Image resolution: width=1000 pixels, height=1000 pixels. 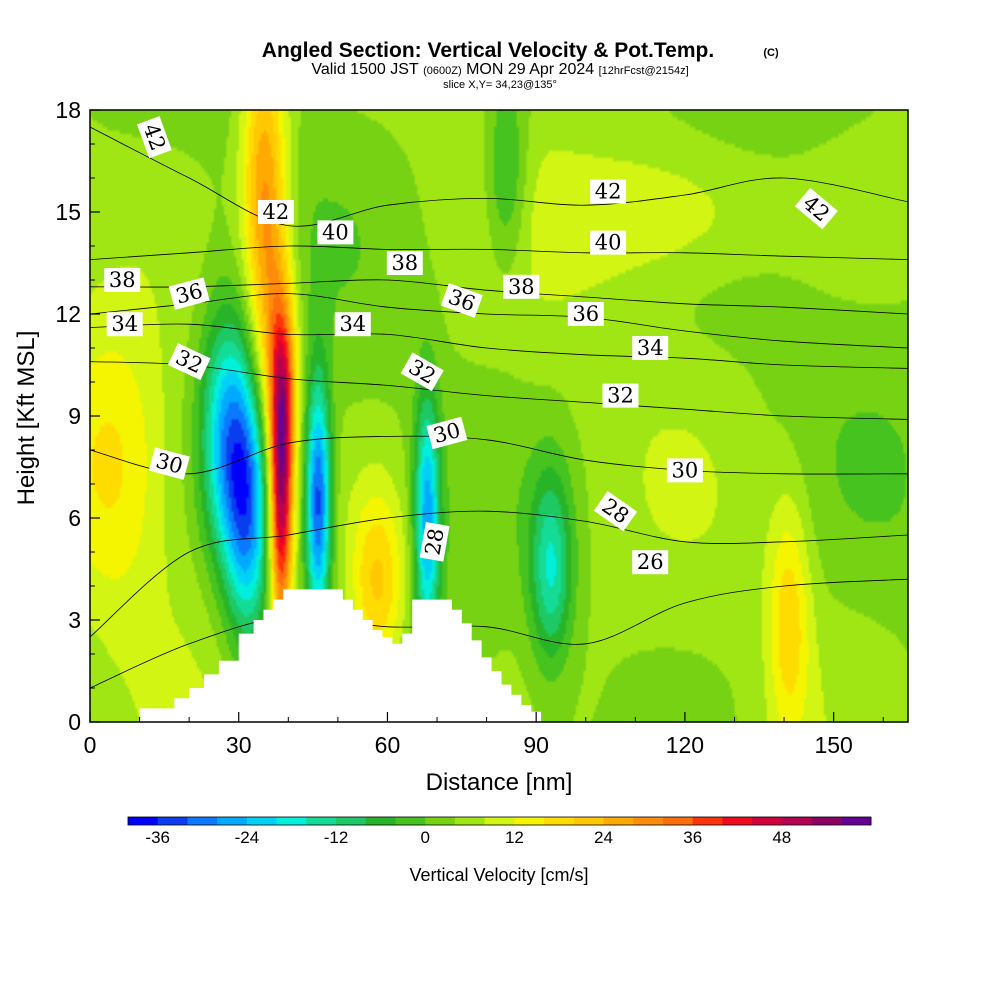 What do you see at coordinates (608, 192) in the screenshot?
I see `contour-label-text: 42` at bounding box center [608, 192].